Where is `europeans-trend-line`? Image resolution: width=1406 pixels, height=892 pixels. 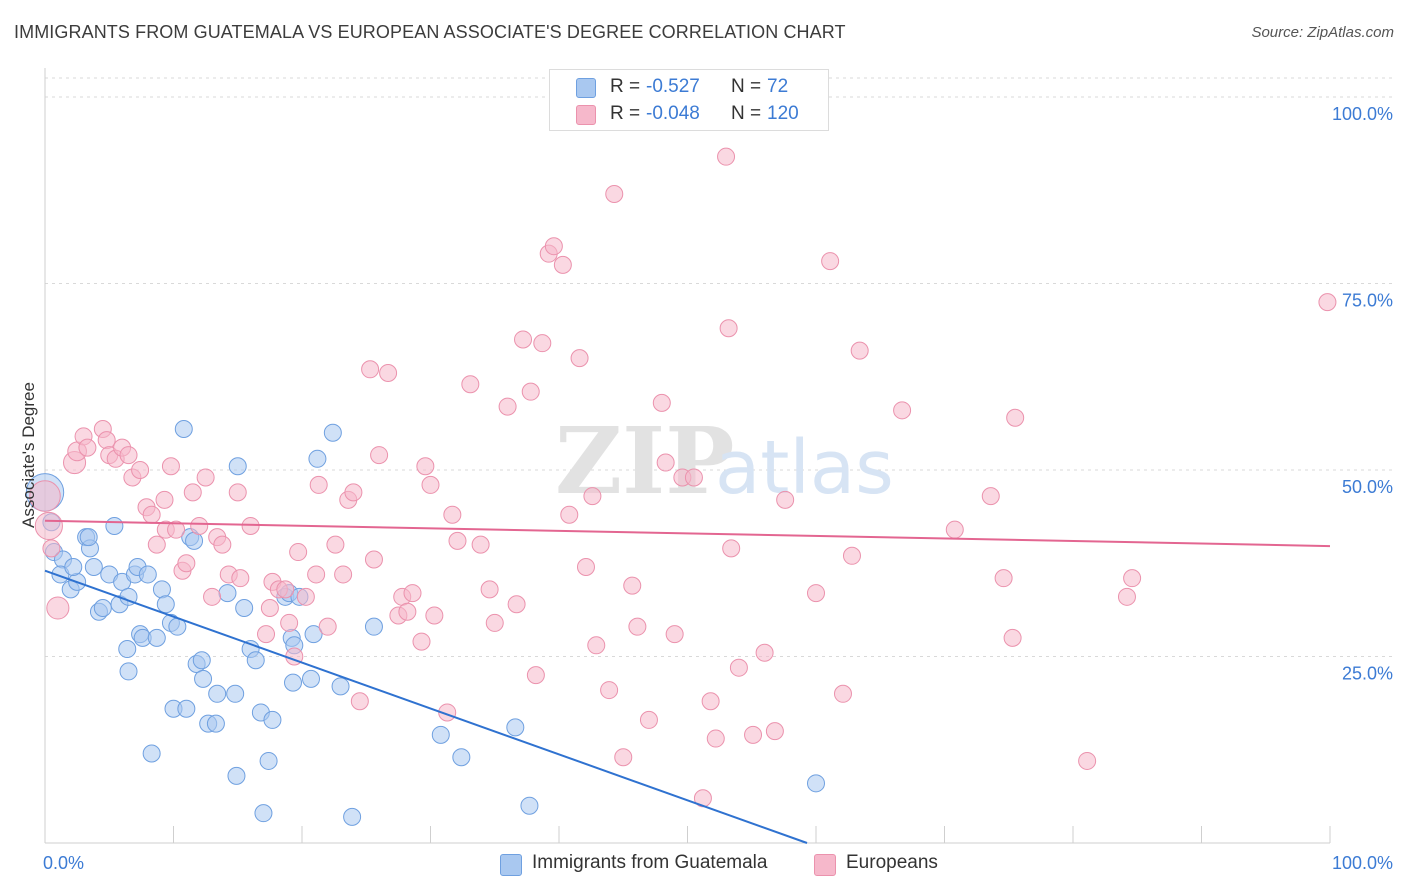
europeans-trend-line is located at coordinates (687, 533).